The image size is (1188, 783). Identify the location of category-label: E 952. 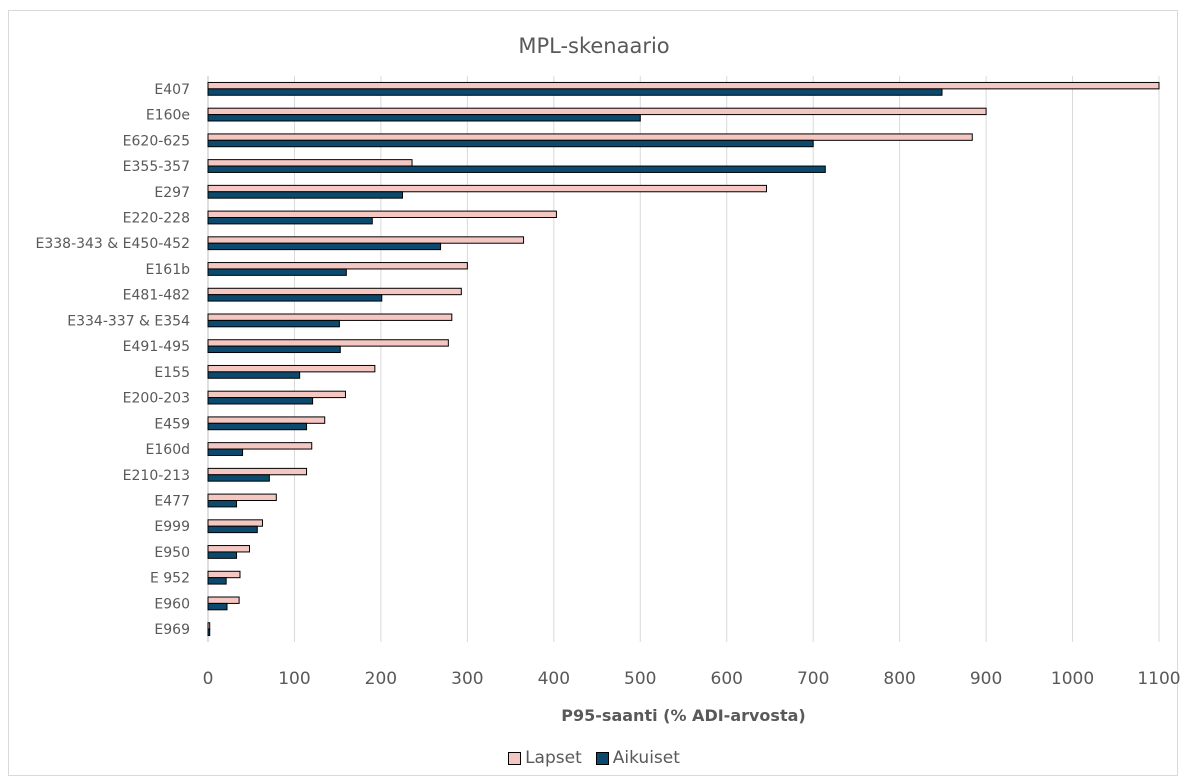
(170, 579).